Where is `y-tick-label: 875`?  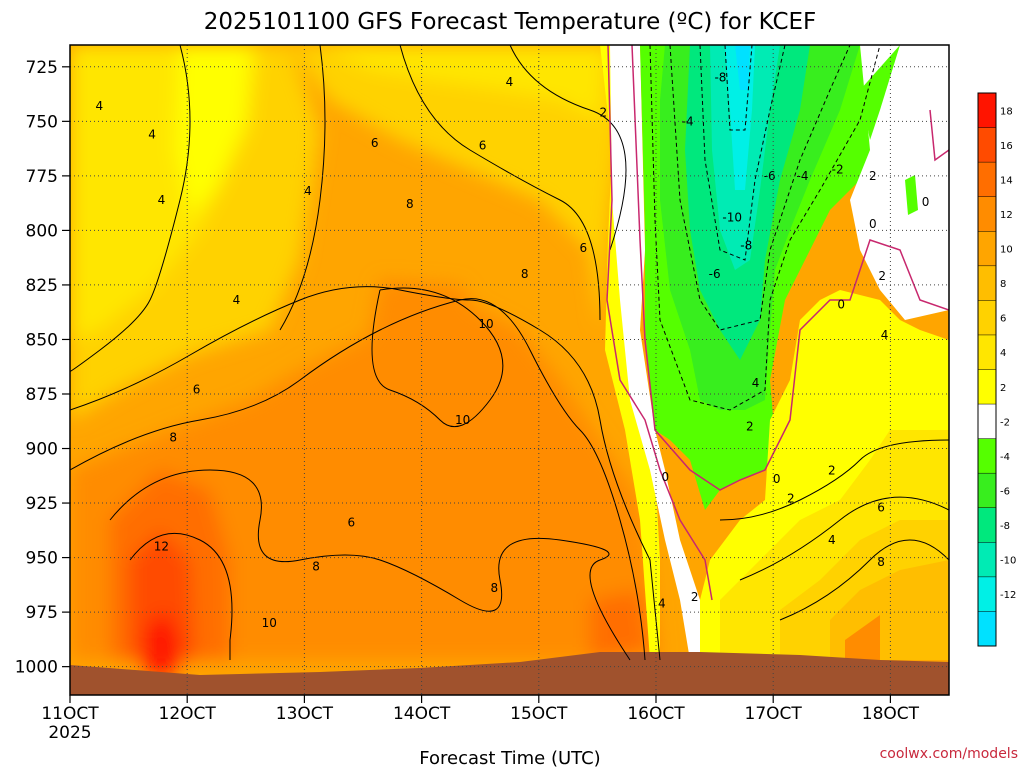 y-tick-label: 875 is located at coordinates (42, 395).